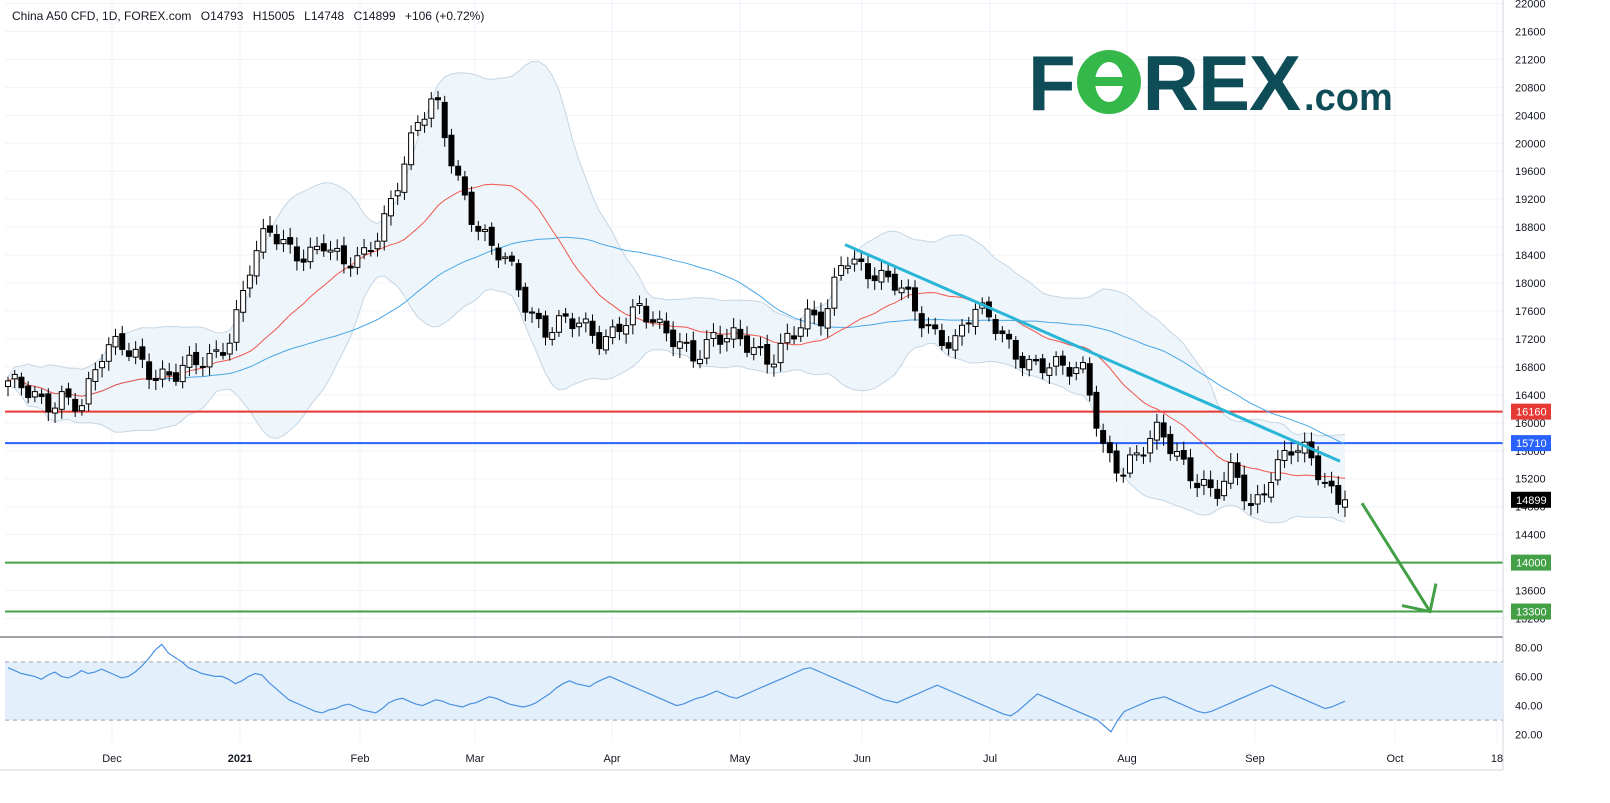 The width and height of the screenshot is (1610, 803). I want to click on price-tick-label: 16800, so click(1530, 368).